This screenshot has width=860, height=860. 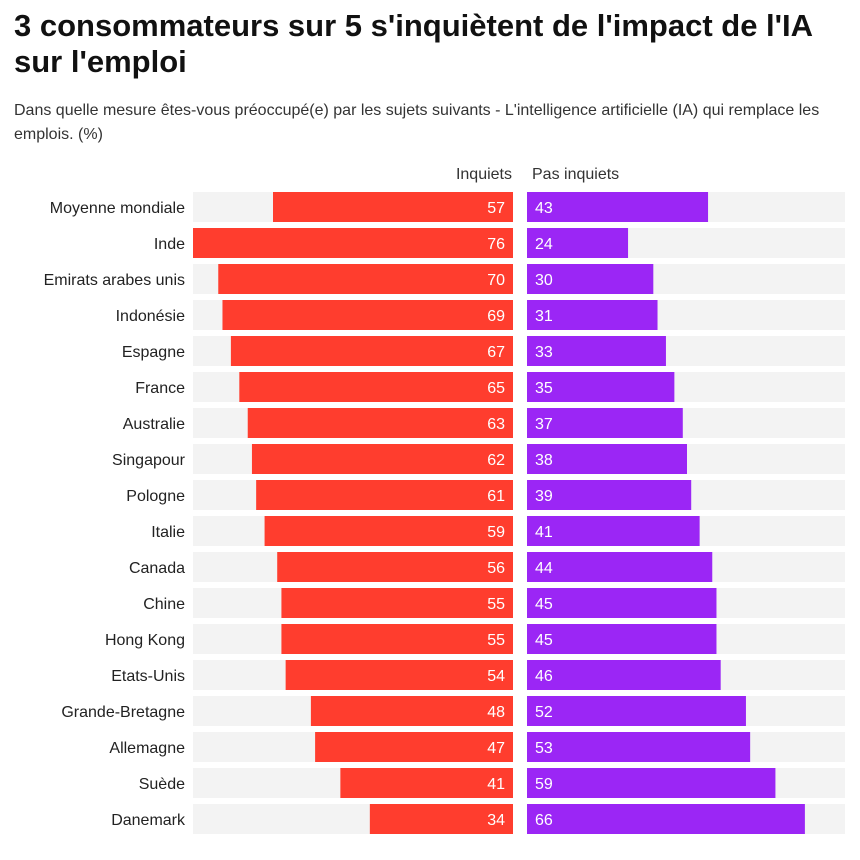 I want to click on category-label: Danemark, so click(x=148, y=820).